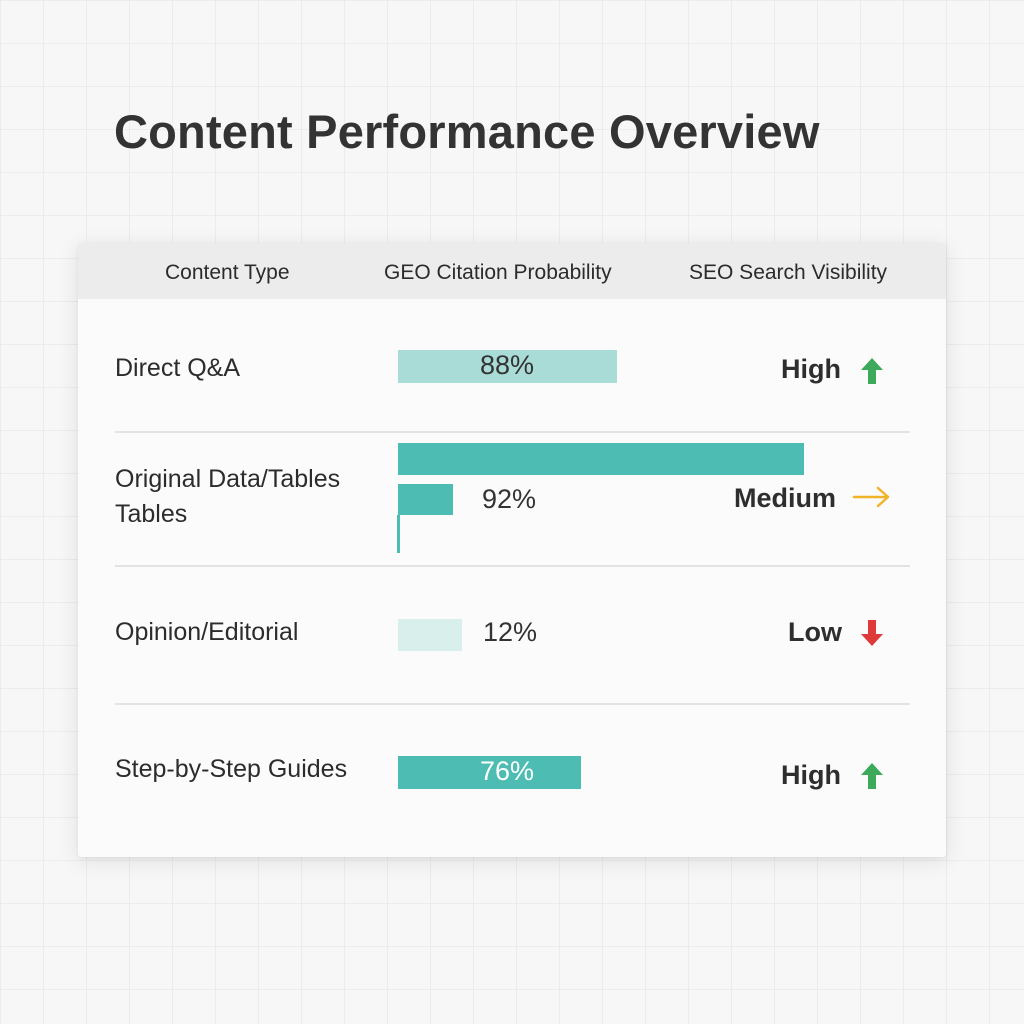  What do you see at coordinates (509, 499) in the screenshot?
I see `geo-citation-value: 92%` at bounding box center [509, 499].